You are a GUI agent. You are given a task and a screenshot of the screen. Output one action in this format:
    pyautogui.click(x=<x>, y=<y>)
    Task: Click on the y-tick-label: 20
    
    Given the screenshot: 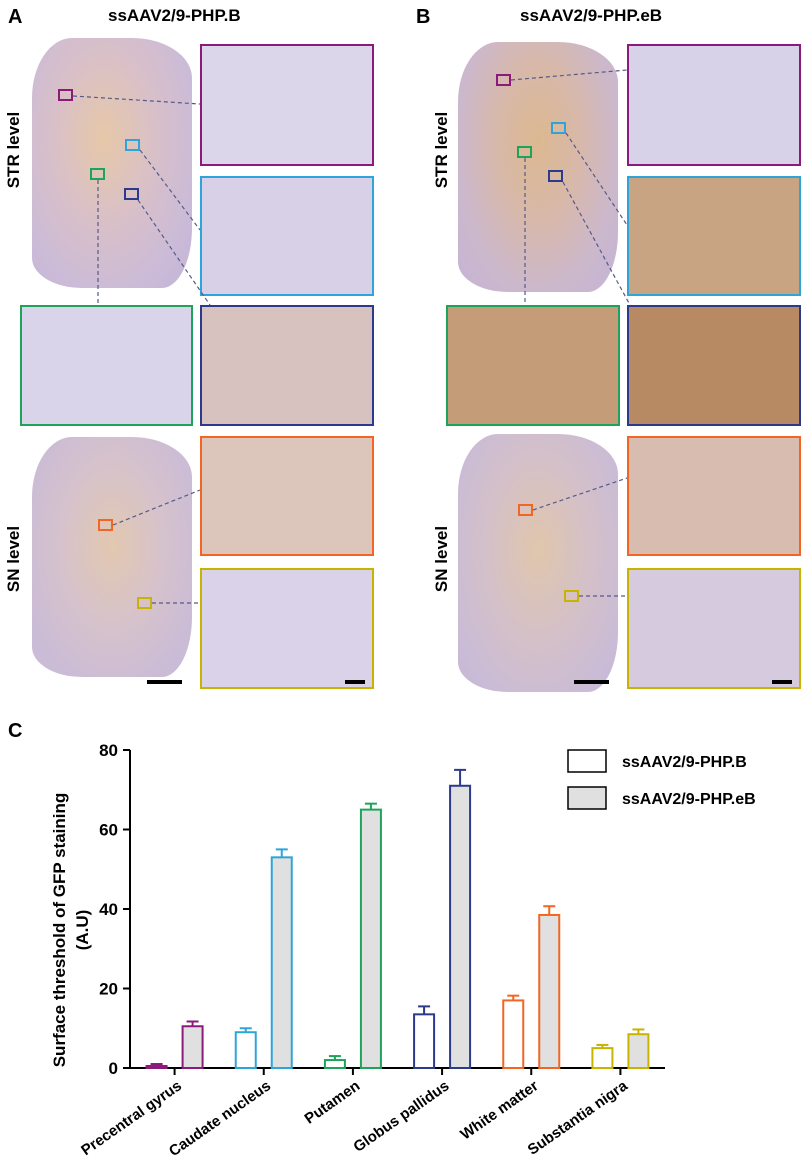 What is the action you would take?
    pyautogui.click(x=108, y=989)
    